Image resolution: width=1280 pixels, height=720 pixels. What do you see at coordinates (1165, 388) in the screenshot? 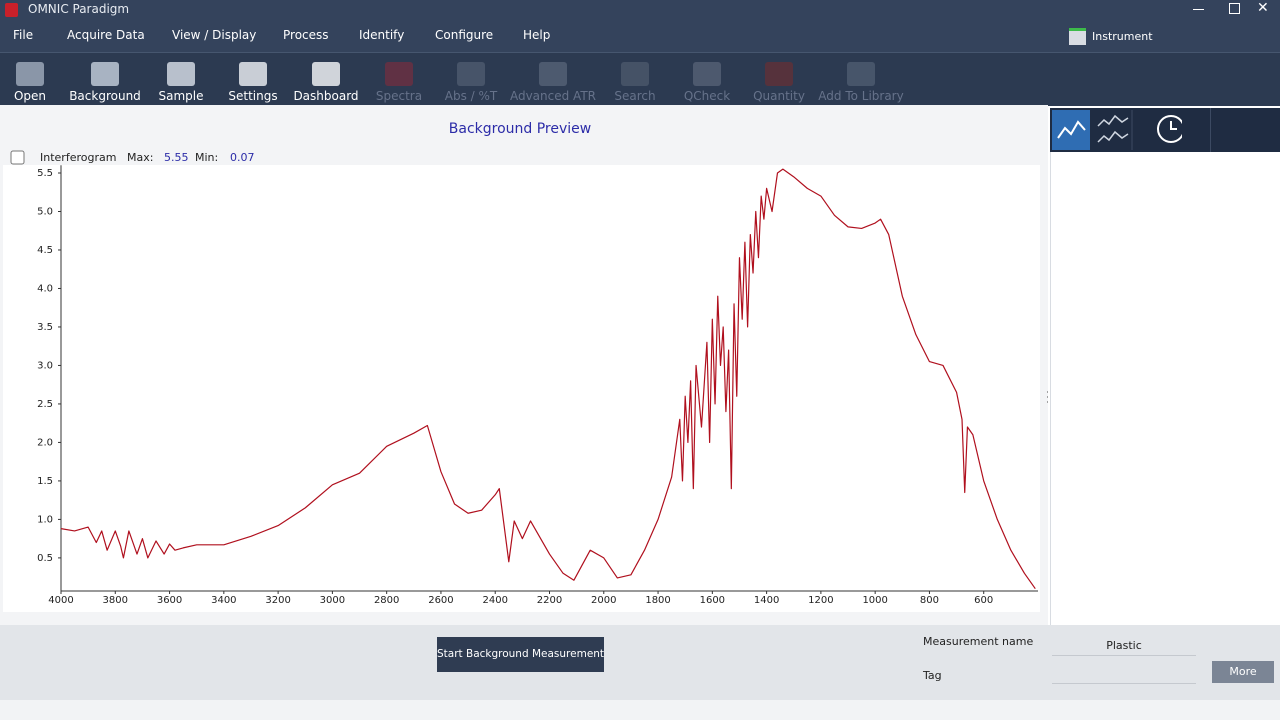
I see `side-panel` at bounding box center [1165, 388].